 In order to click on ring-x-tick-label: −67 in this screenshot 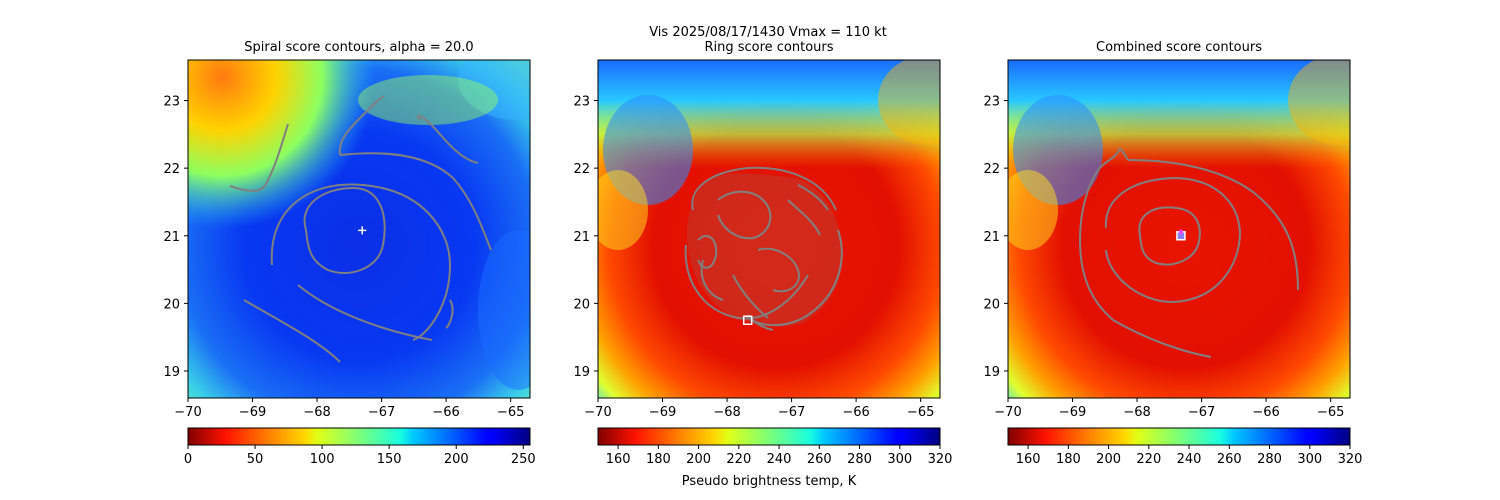, I will do `click(791, 412)`.